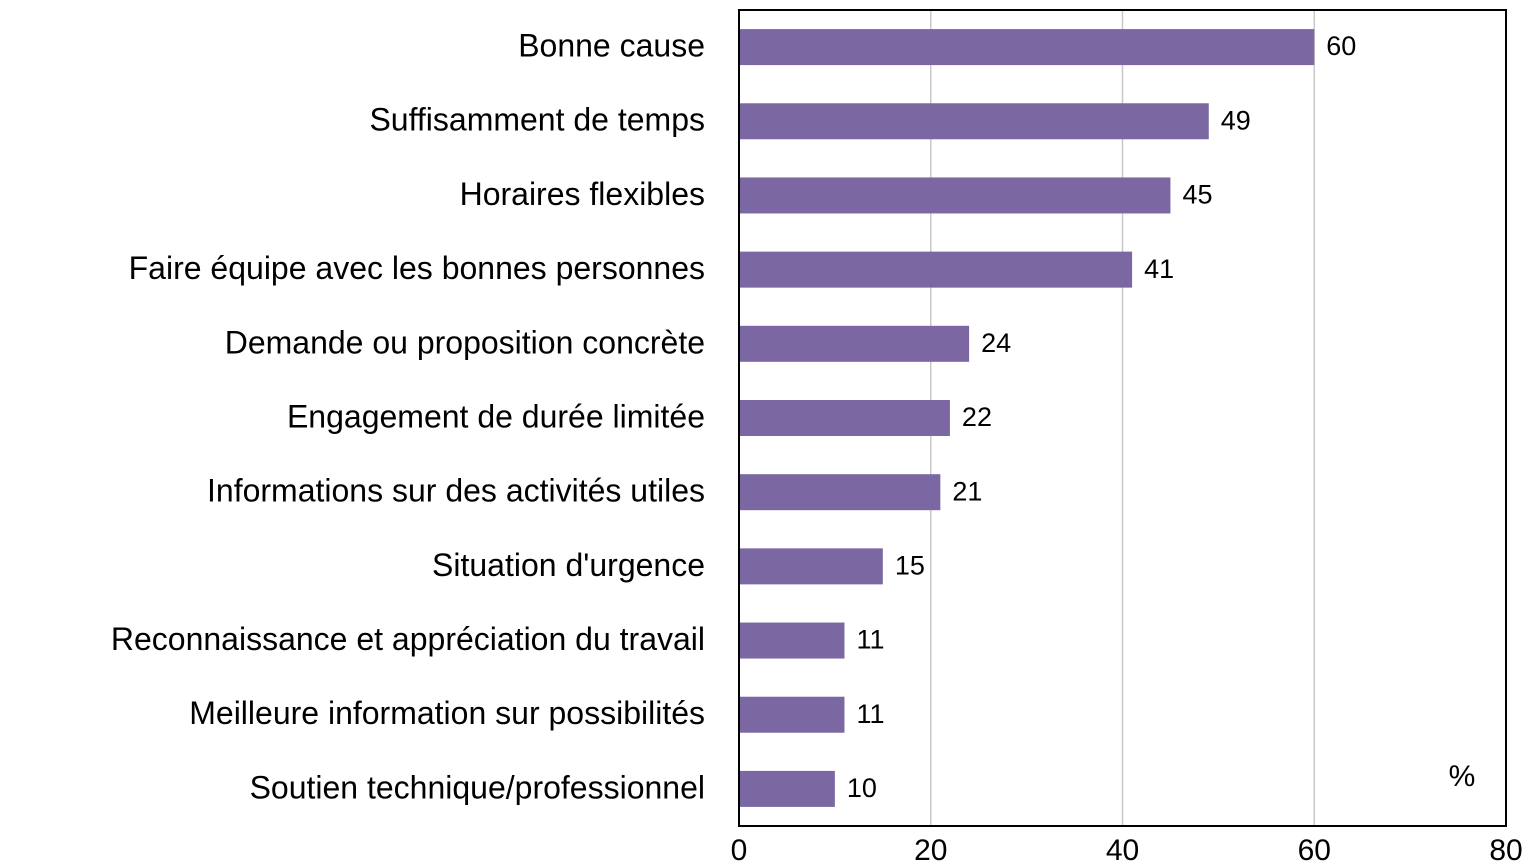  I want to click on data-label: 22, so click(977, 417).